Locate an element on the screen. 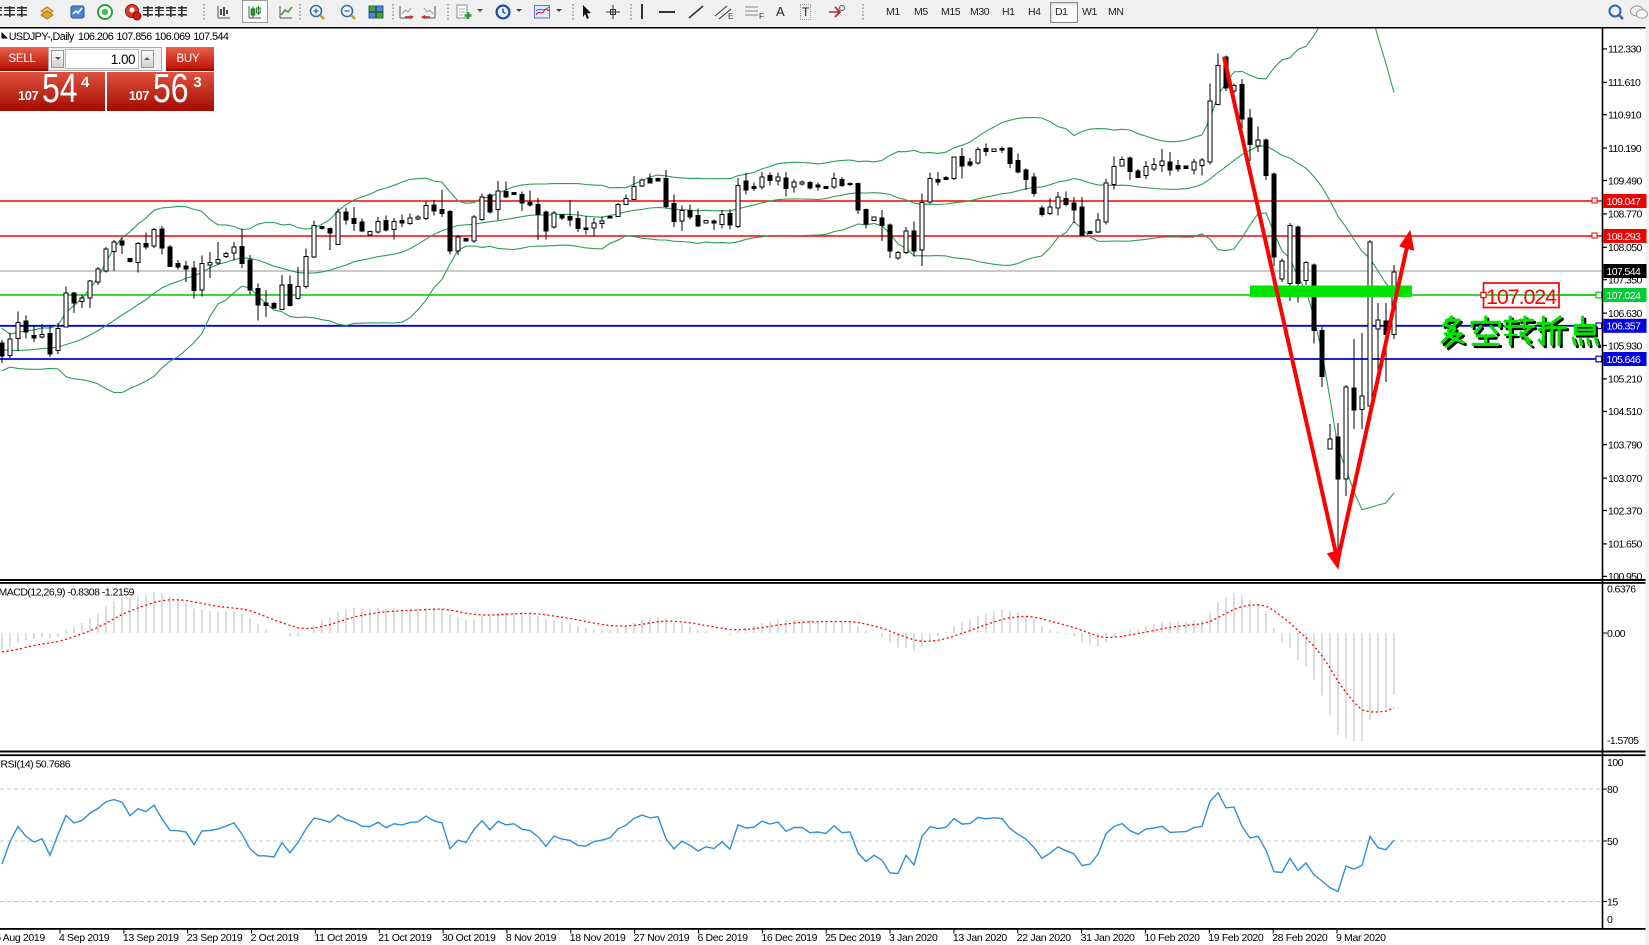 The height and width of the screenshot is (945, 1649). svg-text: 27 Nov 2019 is located at coordinates (662, 938).